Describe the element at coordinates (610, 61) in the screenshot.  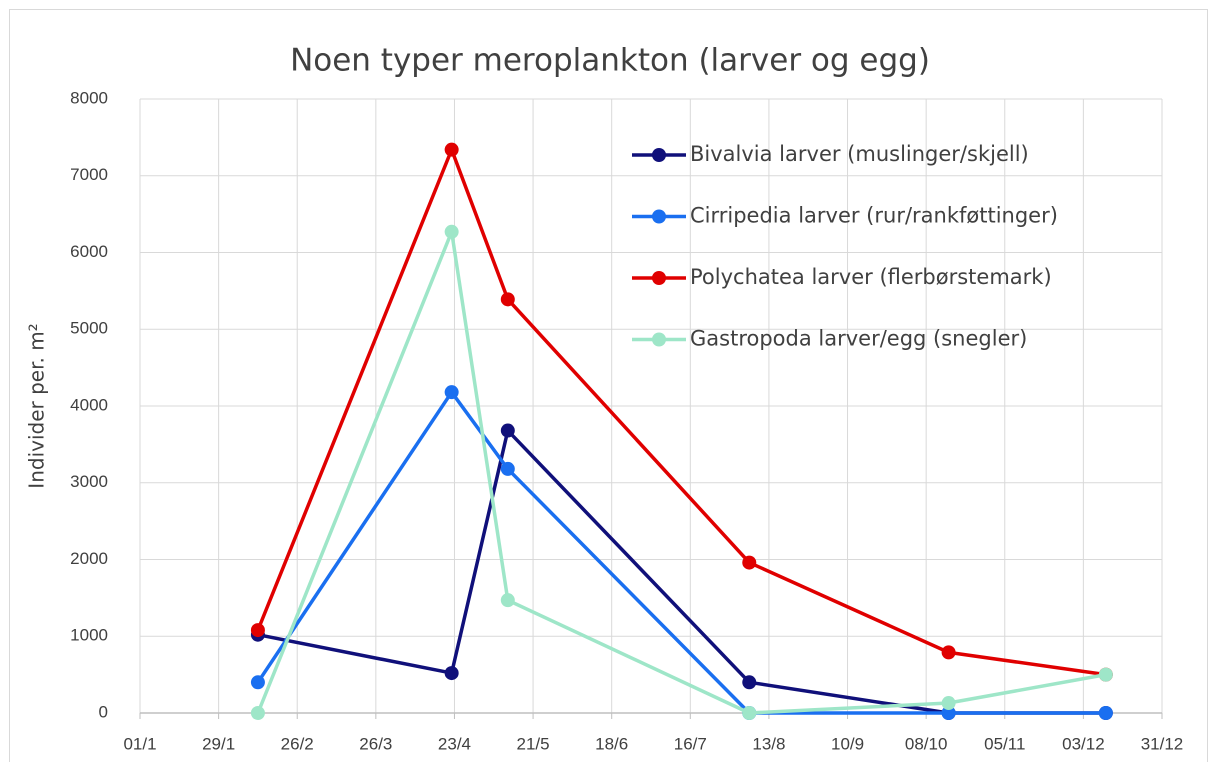
I see `chart-title: Noen typer meroplankton (larver og egg)` at that location.